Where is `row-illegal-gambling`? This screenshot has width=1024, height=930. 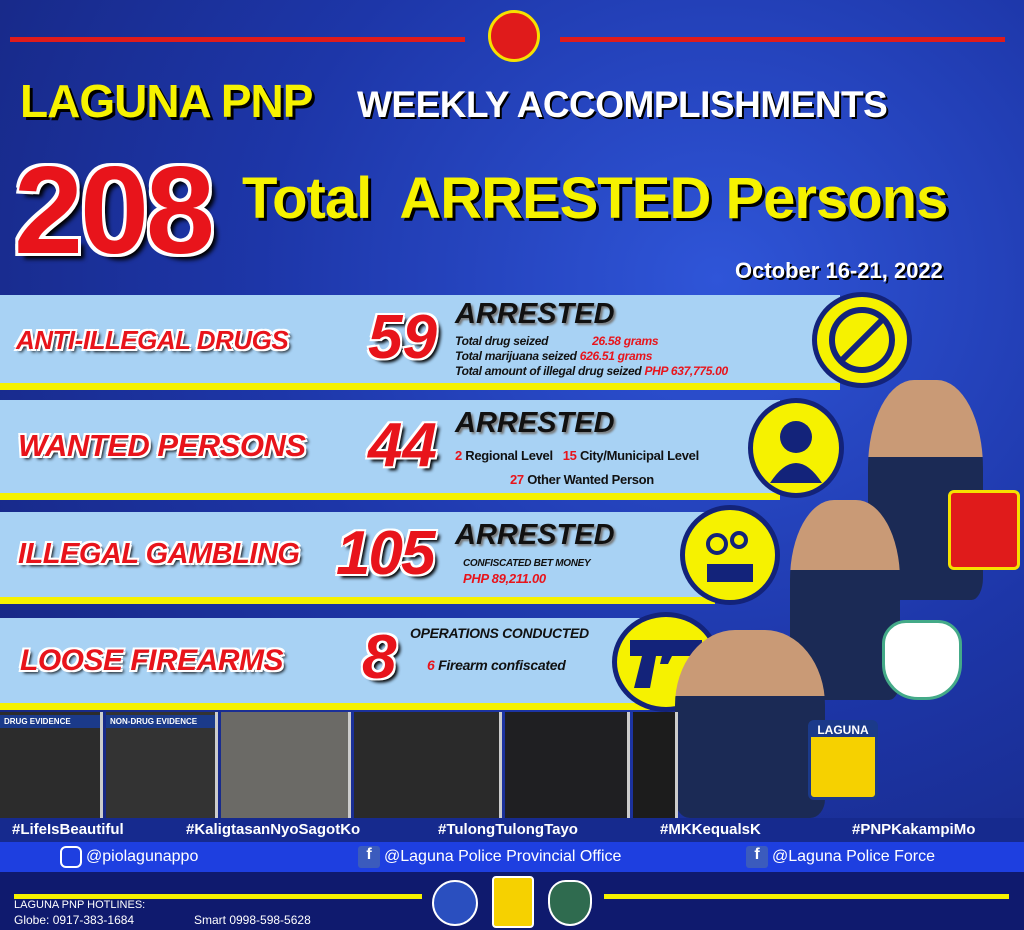
row-illegal-gambling is located at coordinates (357, 558).